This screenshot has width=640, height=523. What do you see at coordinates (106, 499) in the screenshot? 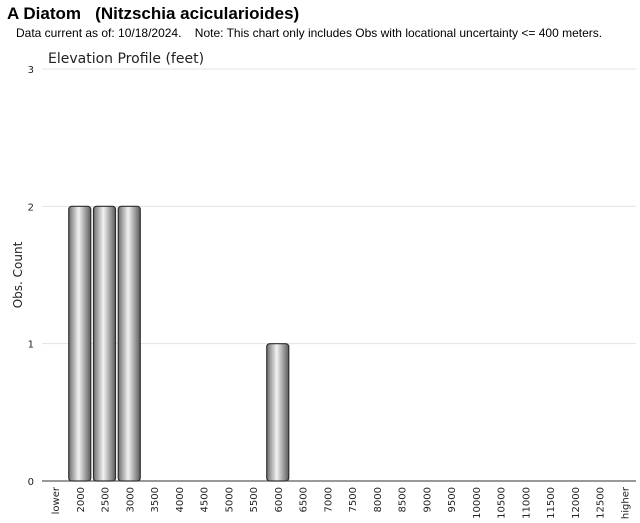
I see `x-tick-label: 2500` at bounding box center [106, 499].